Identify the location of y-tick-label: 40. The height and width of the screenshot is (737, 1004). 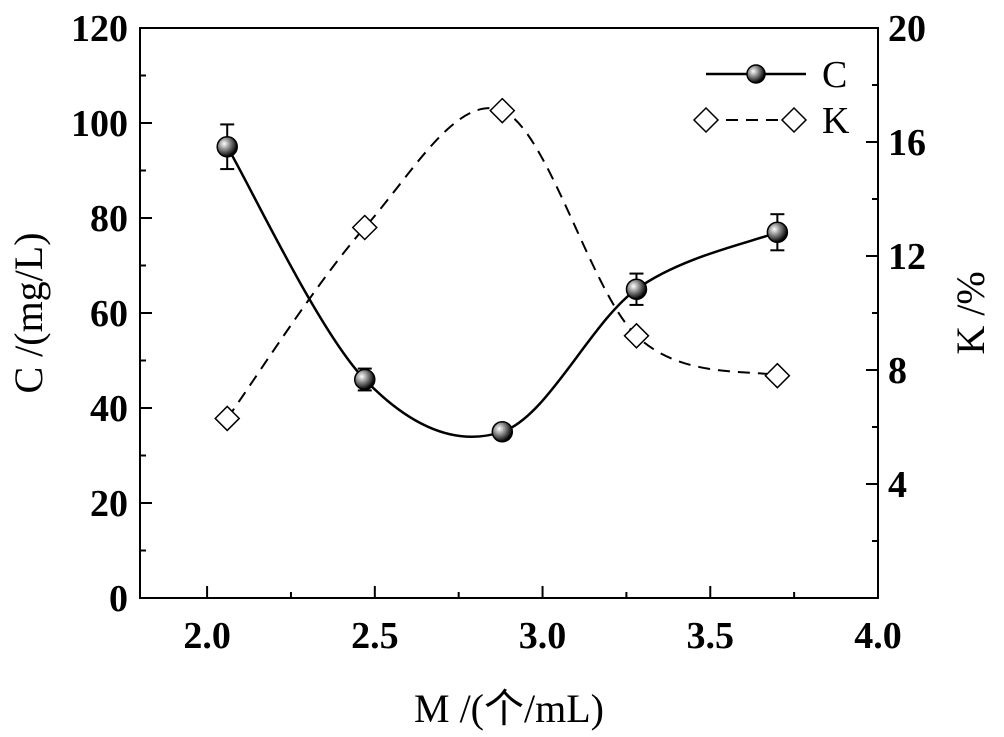
(109, 409).